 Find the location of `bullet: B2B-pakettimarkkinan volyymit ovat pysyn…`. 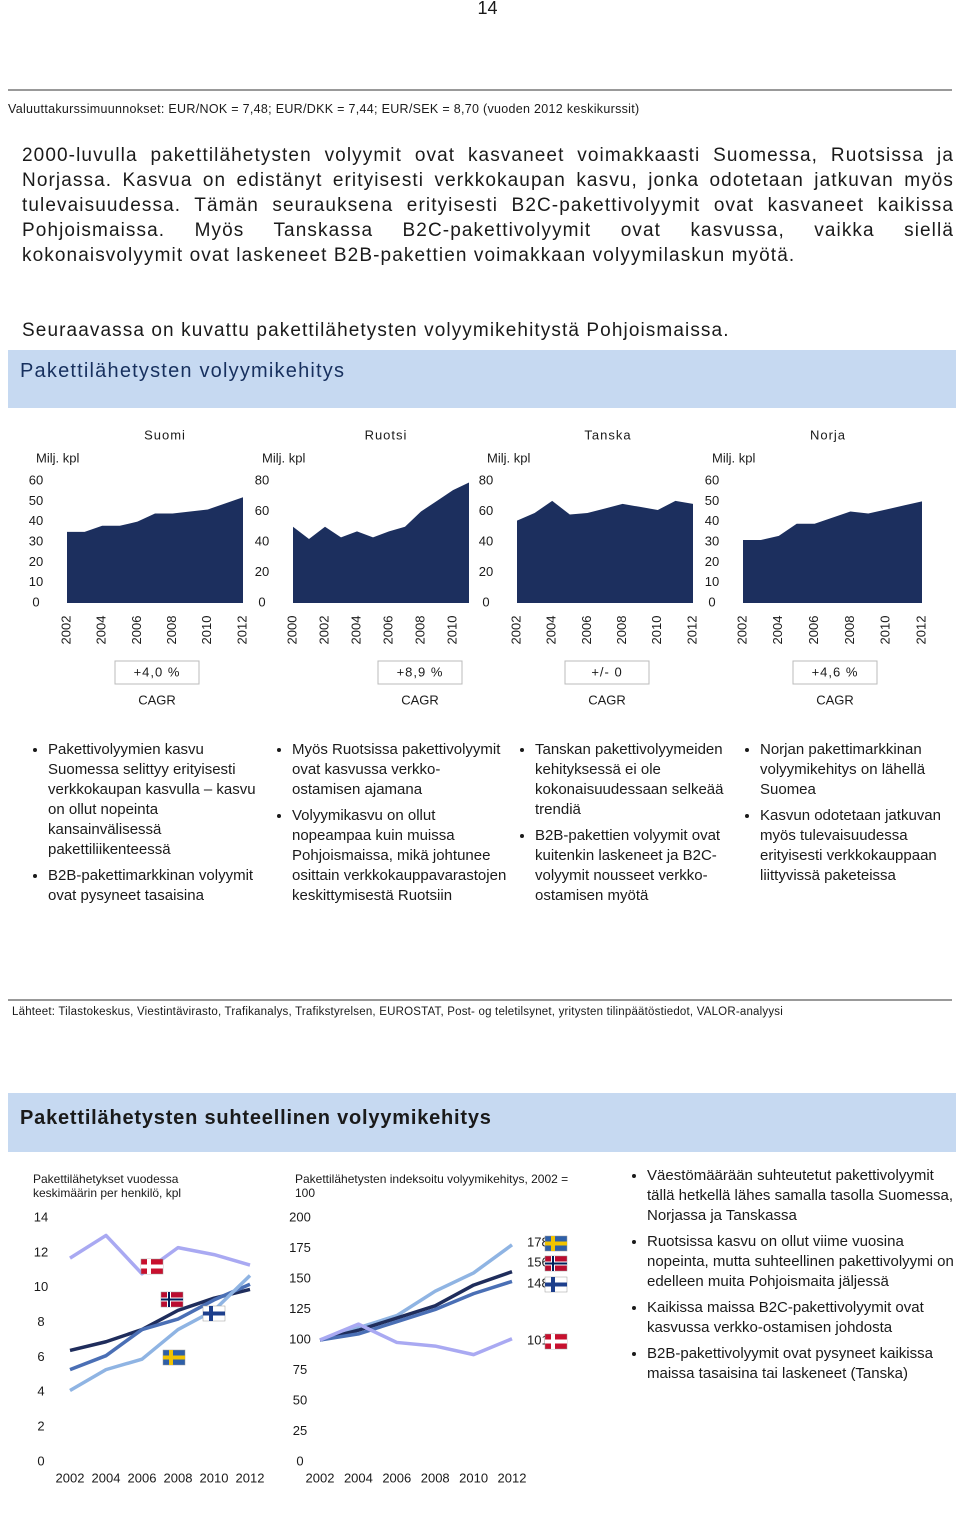

bullet: B2B-pakettimarkkinan volyymit ovat pysyn… is located at coordinates (155, 886).